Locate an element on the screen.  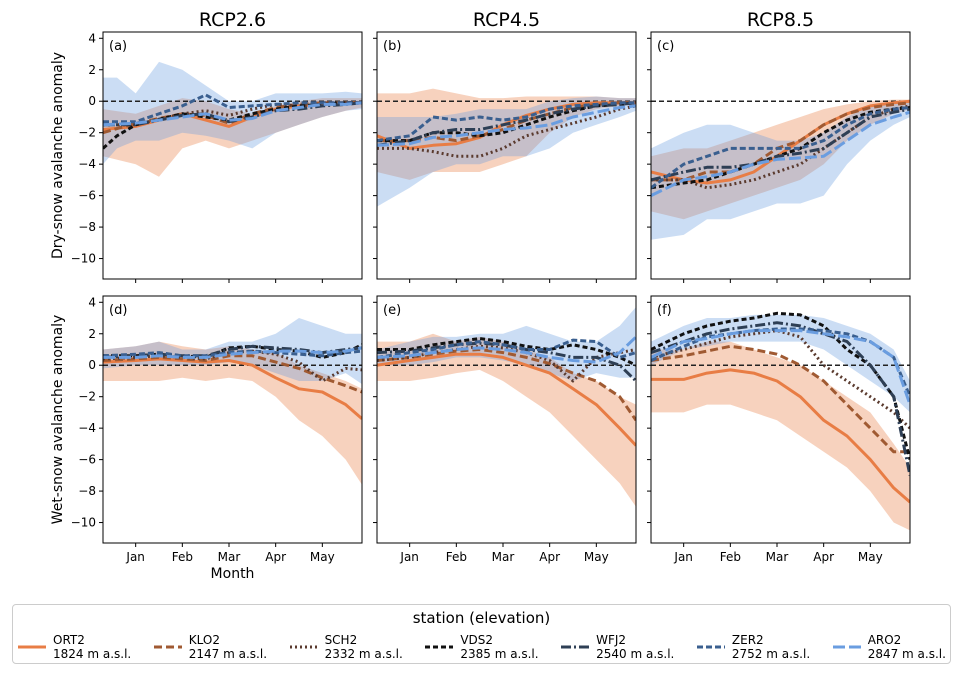
panel-d: (d) 4 2 0 −2 −4 −6 −8 −10 Jan Feb Mar Apr May is located at coordinates (217, 429).